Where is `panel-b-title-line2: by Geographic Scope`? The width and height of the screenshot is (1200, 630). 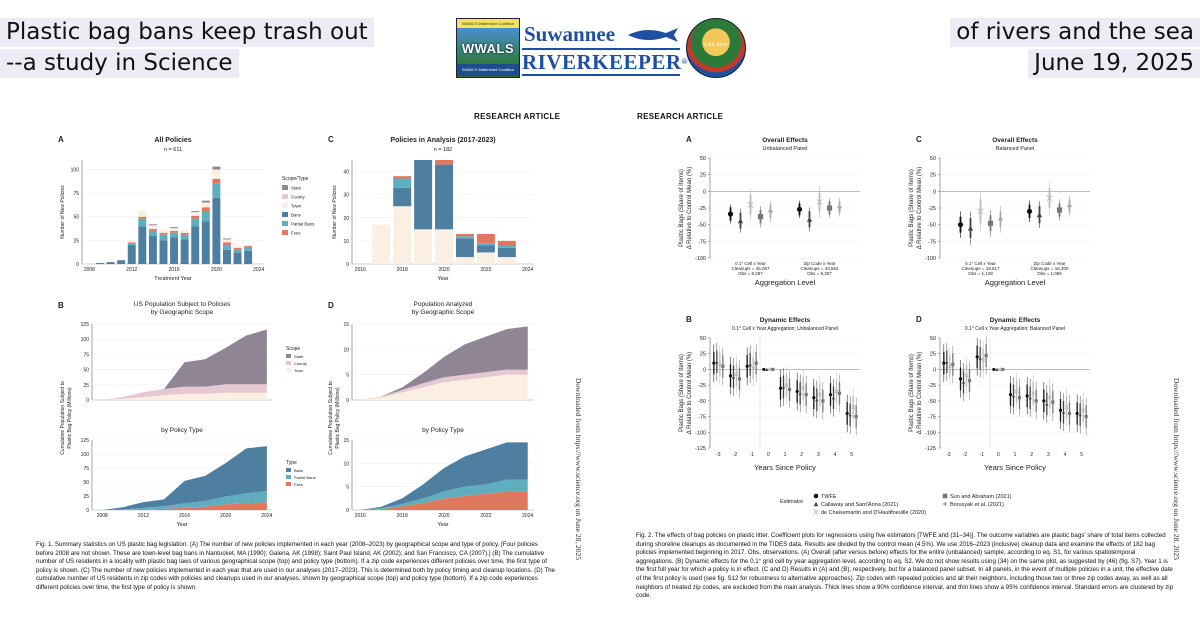
panel-b-title-line2: by Geographic Scope is located at coordinates (182, 312).